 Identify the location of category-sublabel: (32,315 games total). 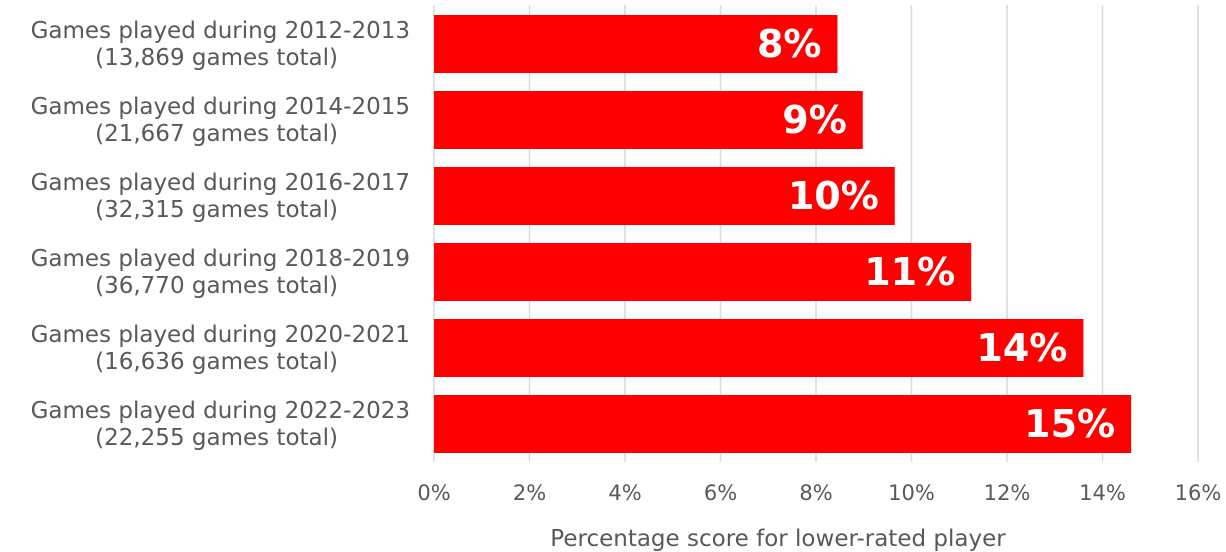
(216, 210).